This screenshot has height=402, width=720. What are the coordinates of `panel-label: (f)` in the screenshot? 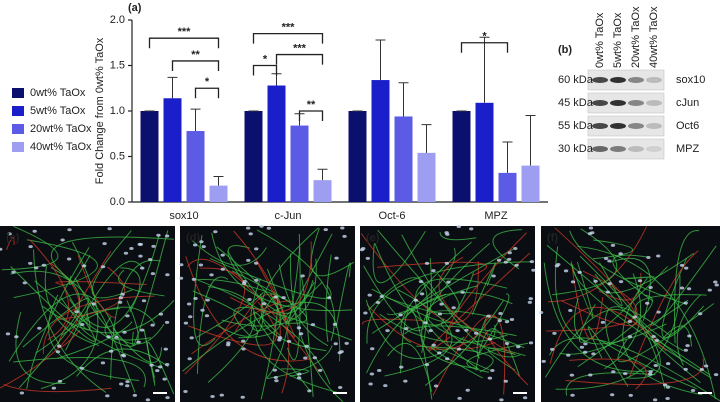 It's located at (552, 238).